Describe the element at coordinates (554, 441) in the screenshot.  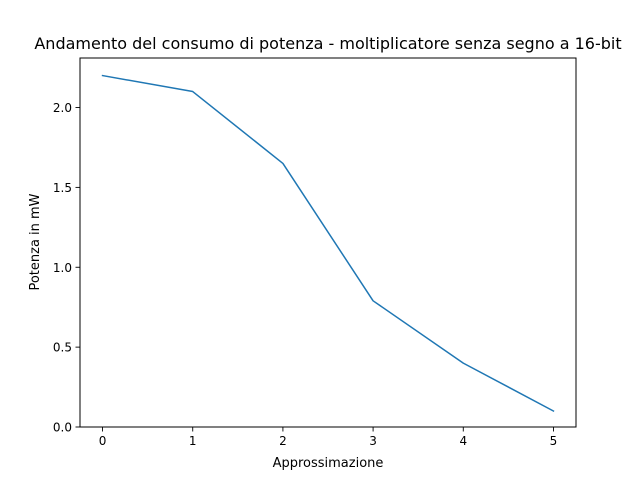
I see `x-tick-label: 5` at that location.